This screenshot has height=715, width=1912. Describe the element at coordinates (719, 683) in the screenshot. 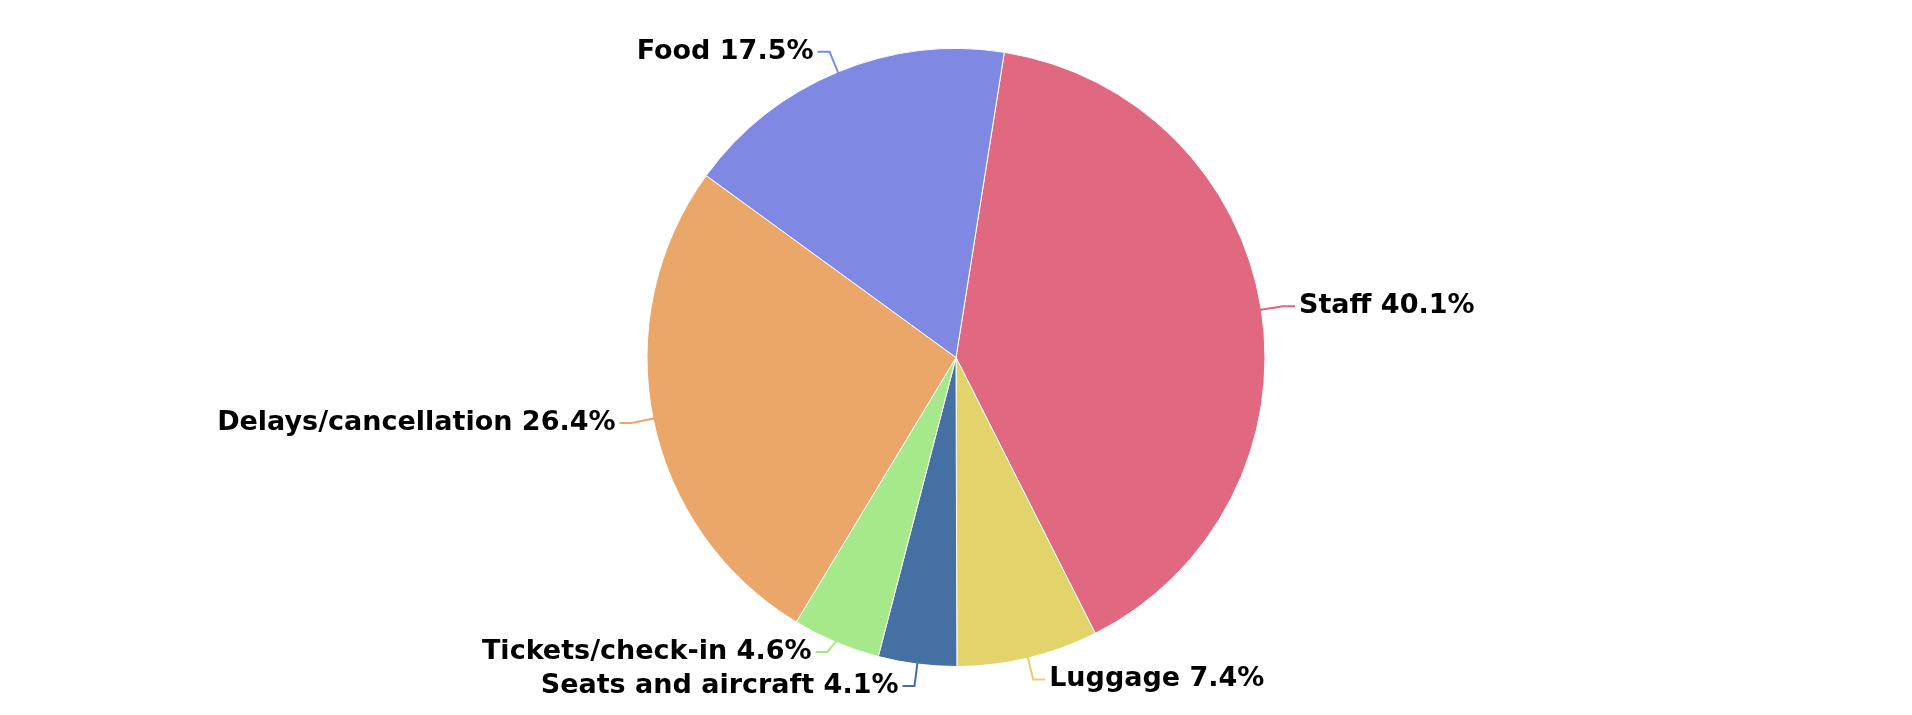

I see `slice-label: Seats and aircraft 4.1%` at that location.